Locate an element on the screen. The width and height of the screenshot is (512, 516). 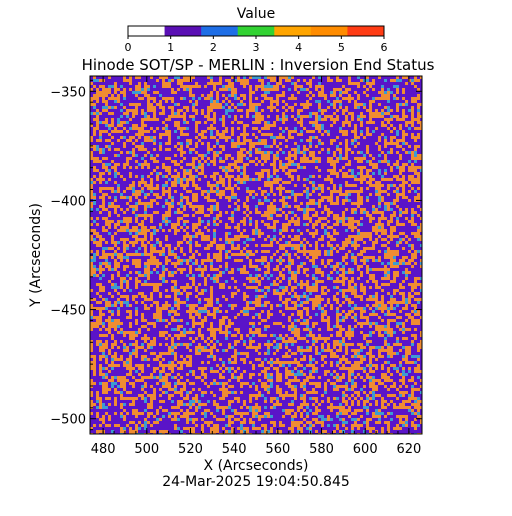
colorbar-tick-label: 4 is located at coordinates (298, 47).